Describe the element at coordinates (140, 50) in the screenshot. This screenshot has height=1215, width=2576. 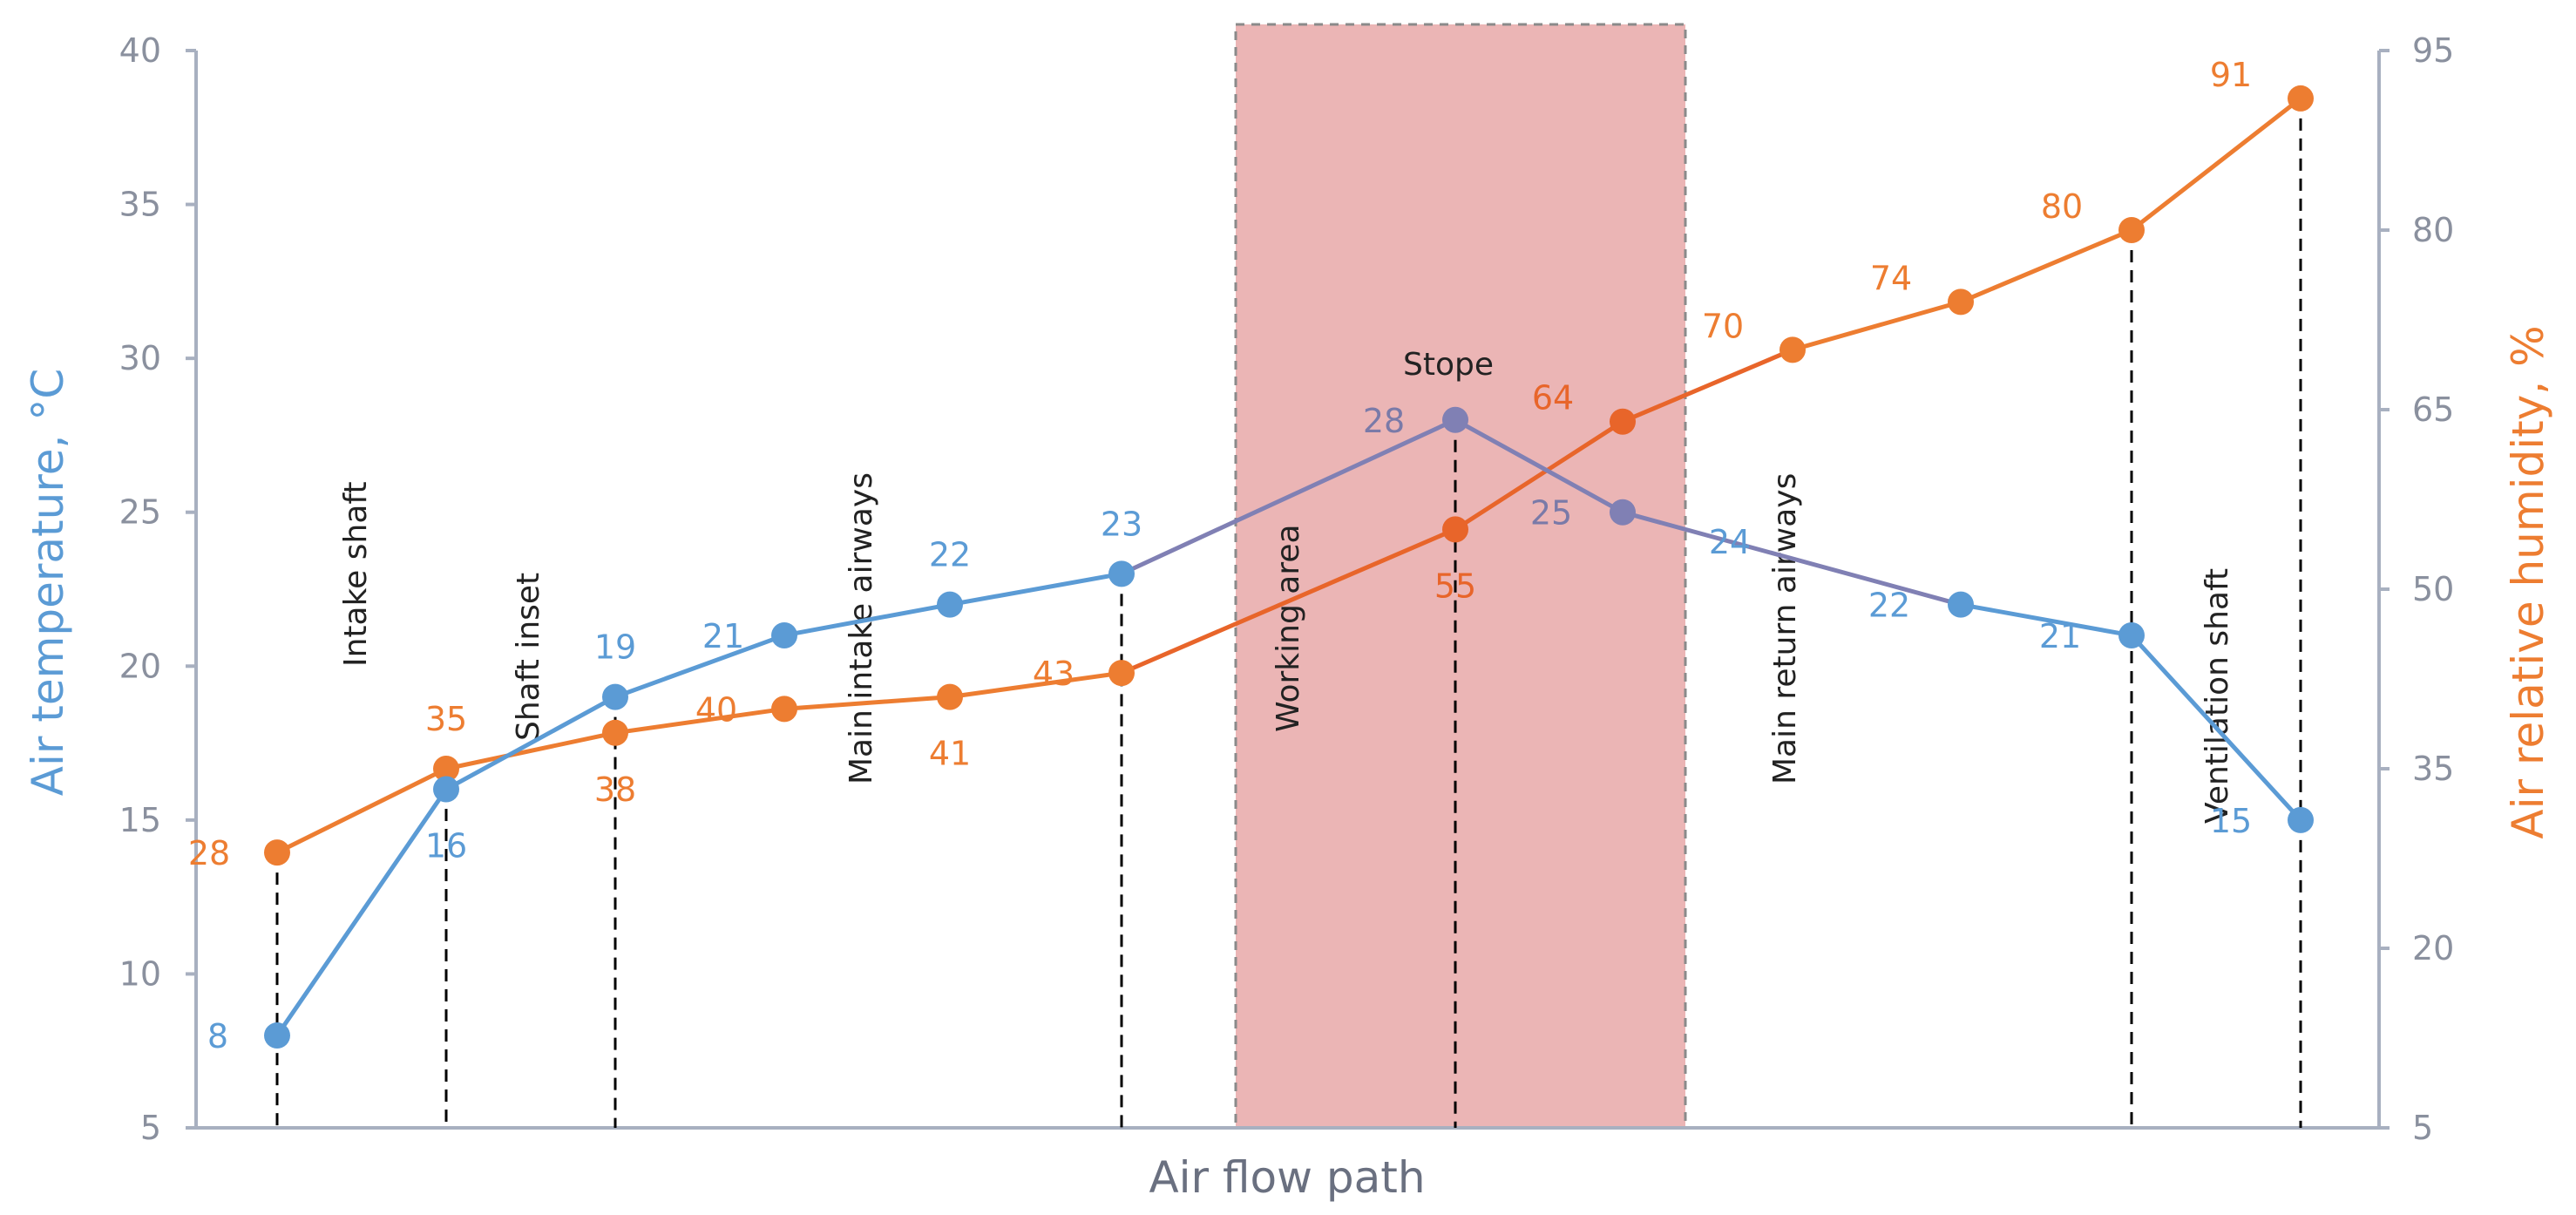
I see `left-tick-label: 40` at that location.